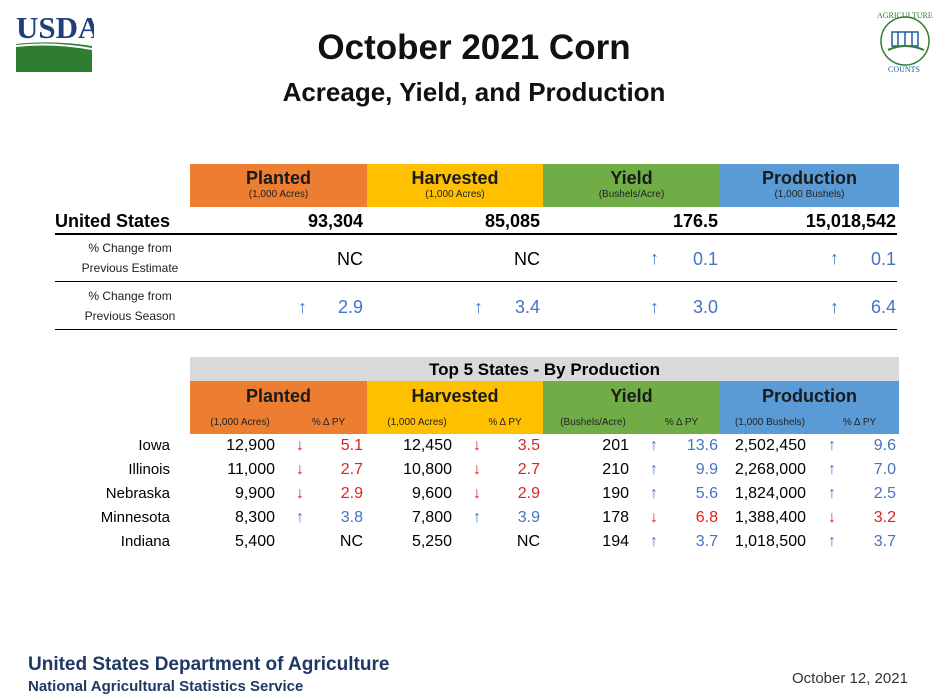  What do you see at coordinates (455, 185) in the screenshot?
I see `header-harvested: Harvested (1,000 Acres)` at bounding box center [455, 185].